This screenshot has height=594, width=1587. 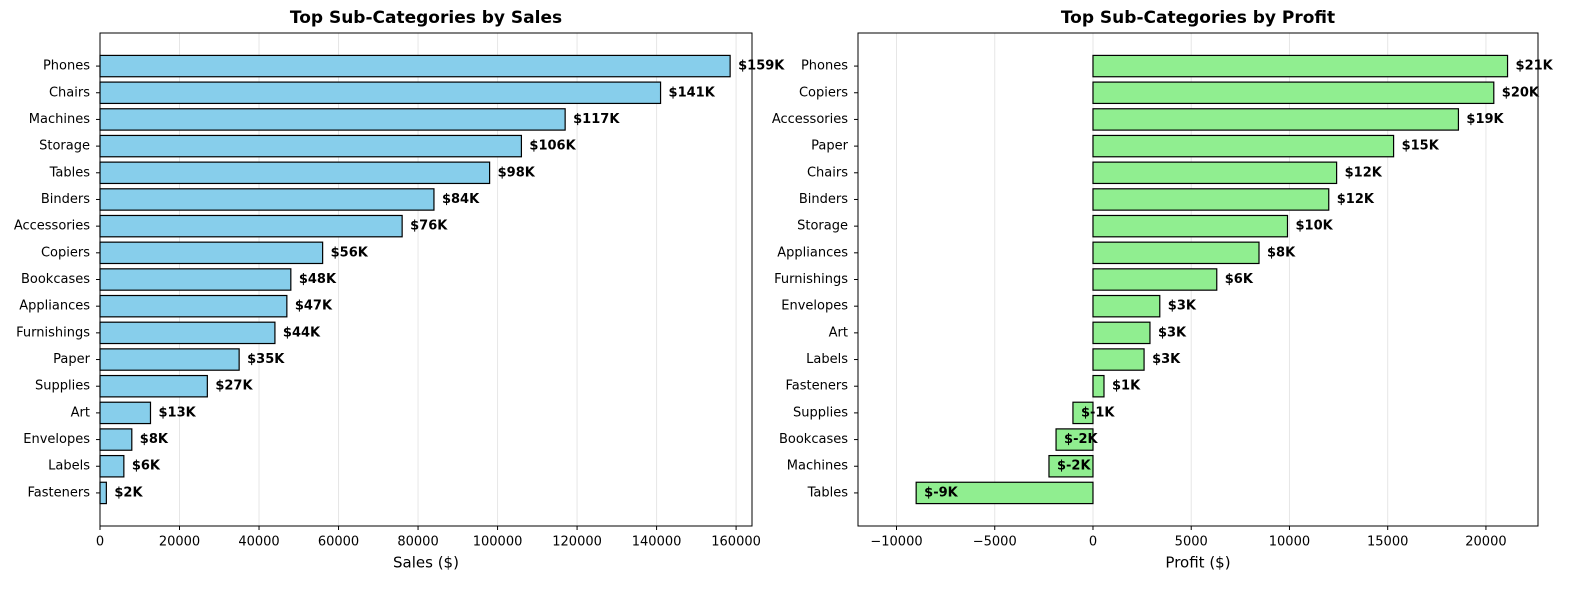 I want to click on value-label: $21K, so click(x=1535, y=66).